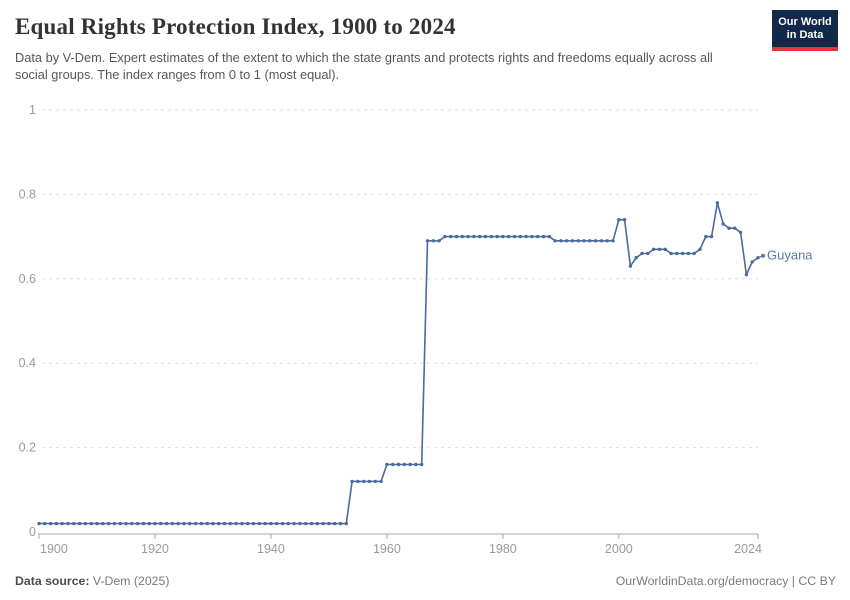 This screenshot has height=600, width=850. I want to click on footer-license-link: OurWorldinData.org/democracy | CC BY, so click(725, 581).